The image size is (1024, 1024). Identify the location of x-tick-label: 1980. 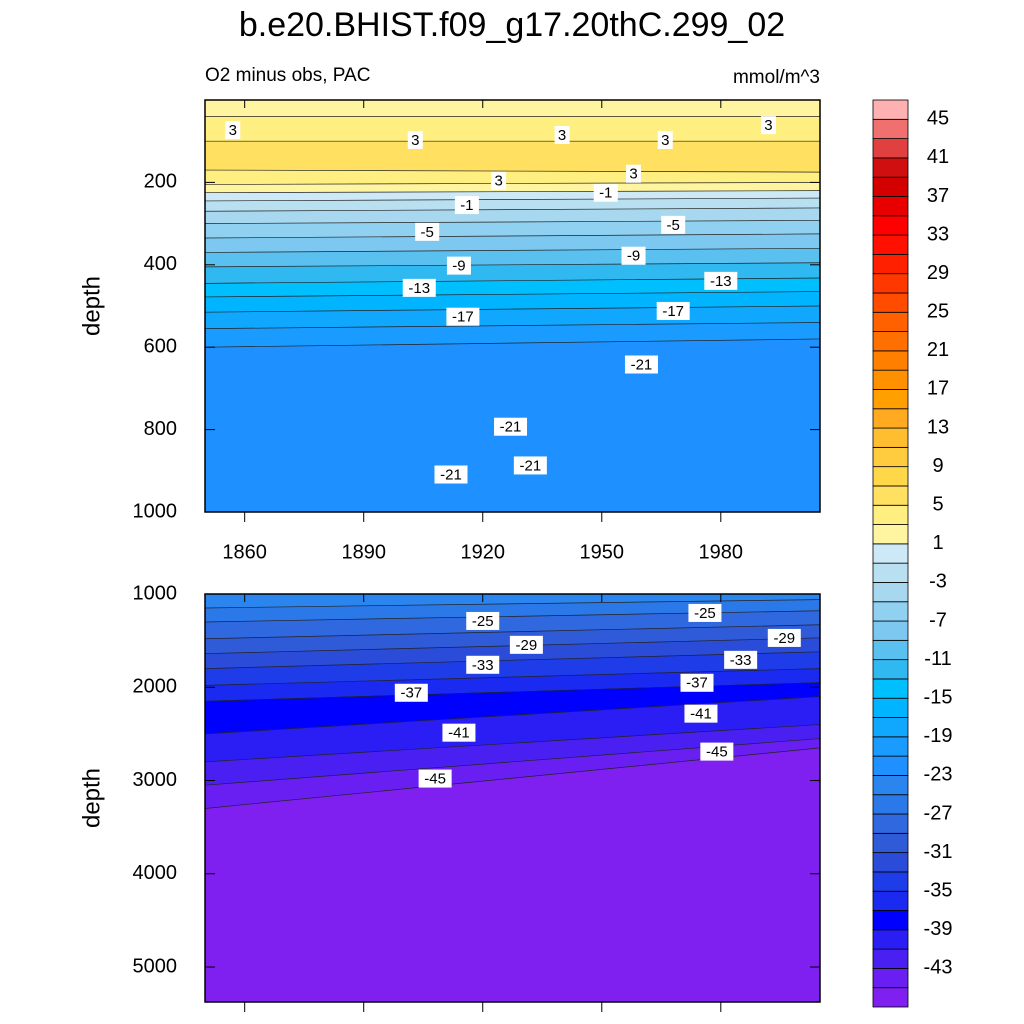
(721, 552).